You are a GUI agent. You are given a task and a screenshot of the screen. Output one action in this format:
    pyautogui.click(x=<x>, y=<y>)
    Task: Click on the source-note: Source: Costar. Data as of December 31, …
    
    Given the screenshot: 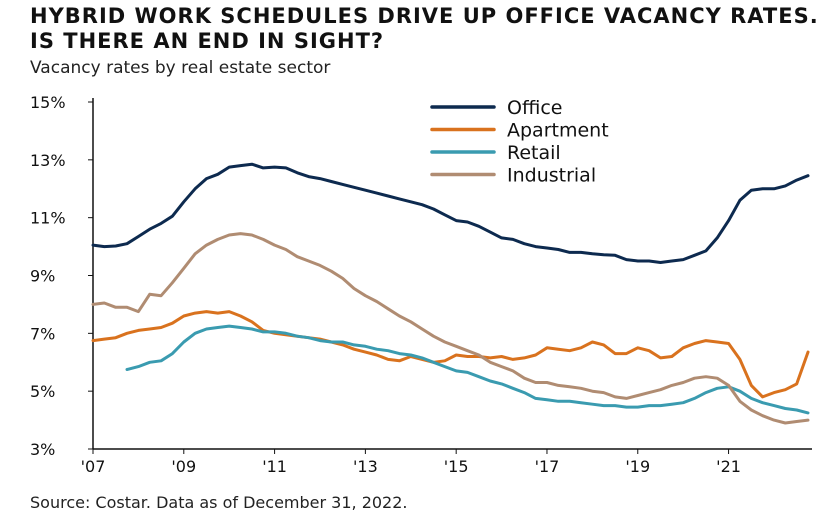 What is the action you would take?
    pyautogui.click(x=219, y=502)
    